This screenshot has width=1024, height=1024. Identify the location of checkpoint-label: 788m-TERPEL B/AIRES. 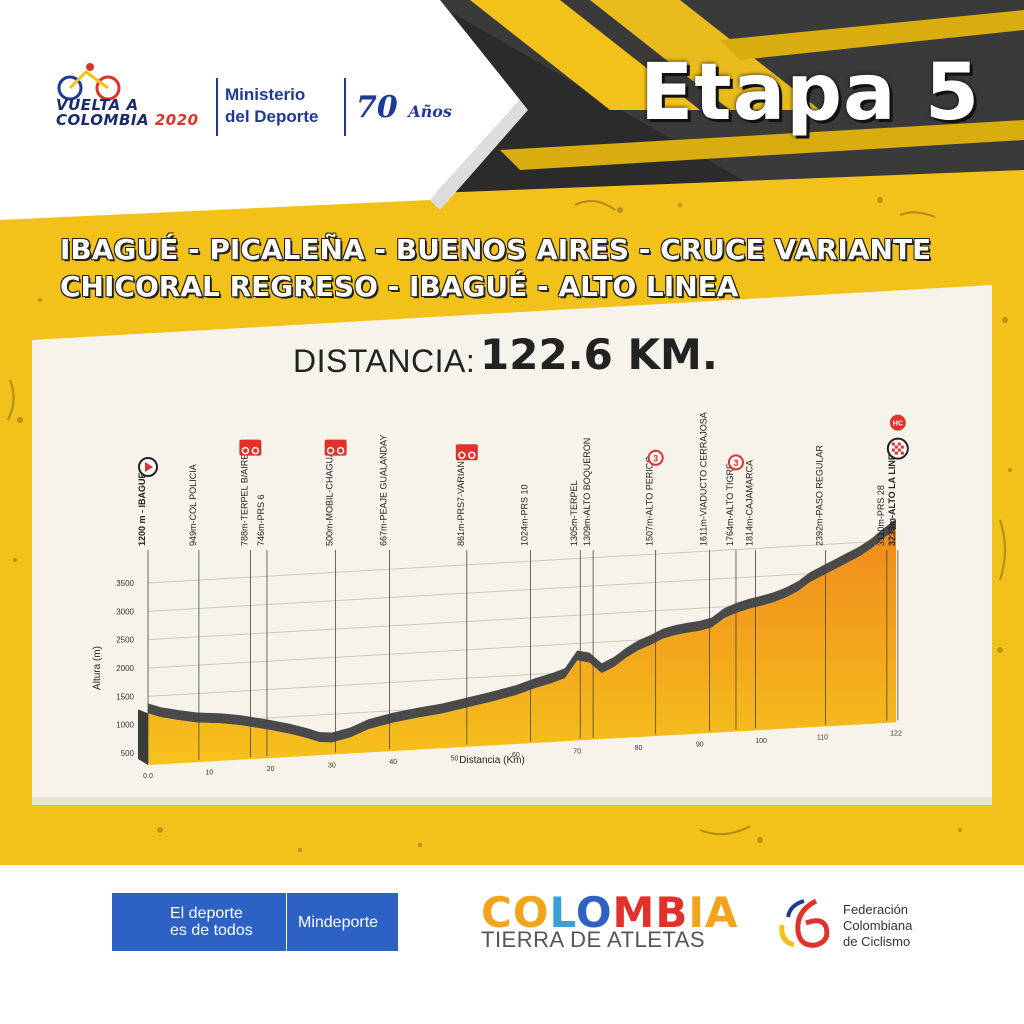
(244, 497).